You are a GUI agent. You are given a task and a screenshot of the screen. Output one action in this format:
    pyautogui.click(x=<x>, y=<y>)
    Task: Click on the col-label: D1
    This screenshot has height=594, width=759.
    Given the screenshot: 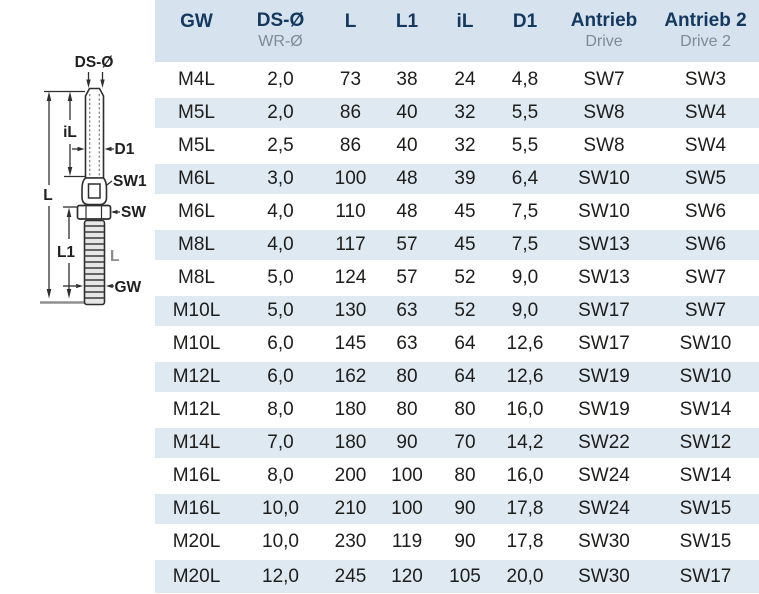 What is the action you would take?
    pyautogui.click(x=525, y=21)
    